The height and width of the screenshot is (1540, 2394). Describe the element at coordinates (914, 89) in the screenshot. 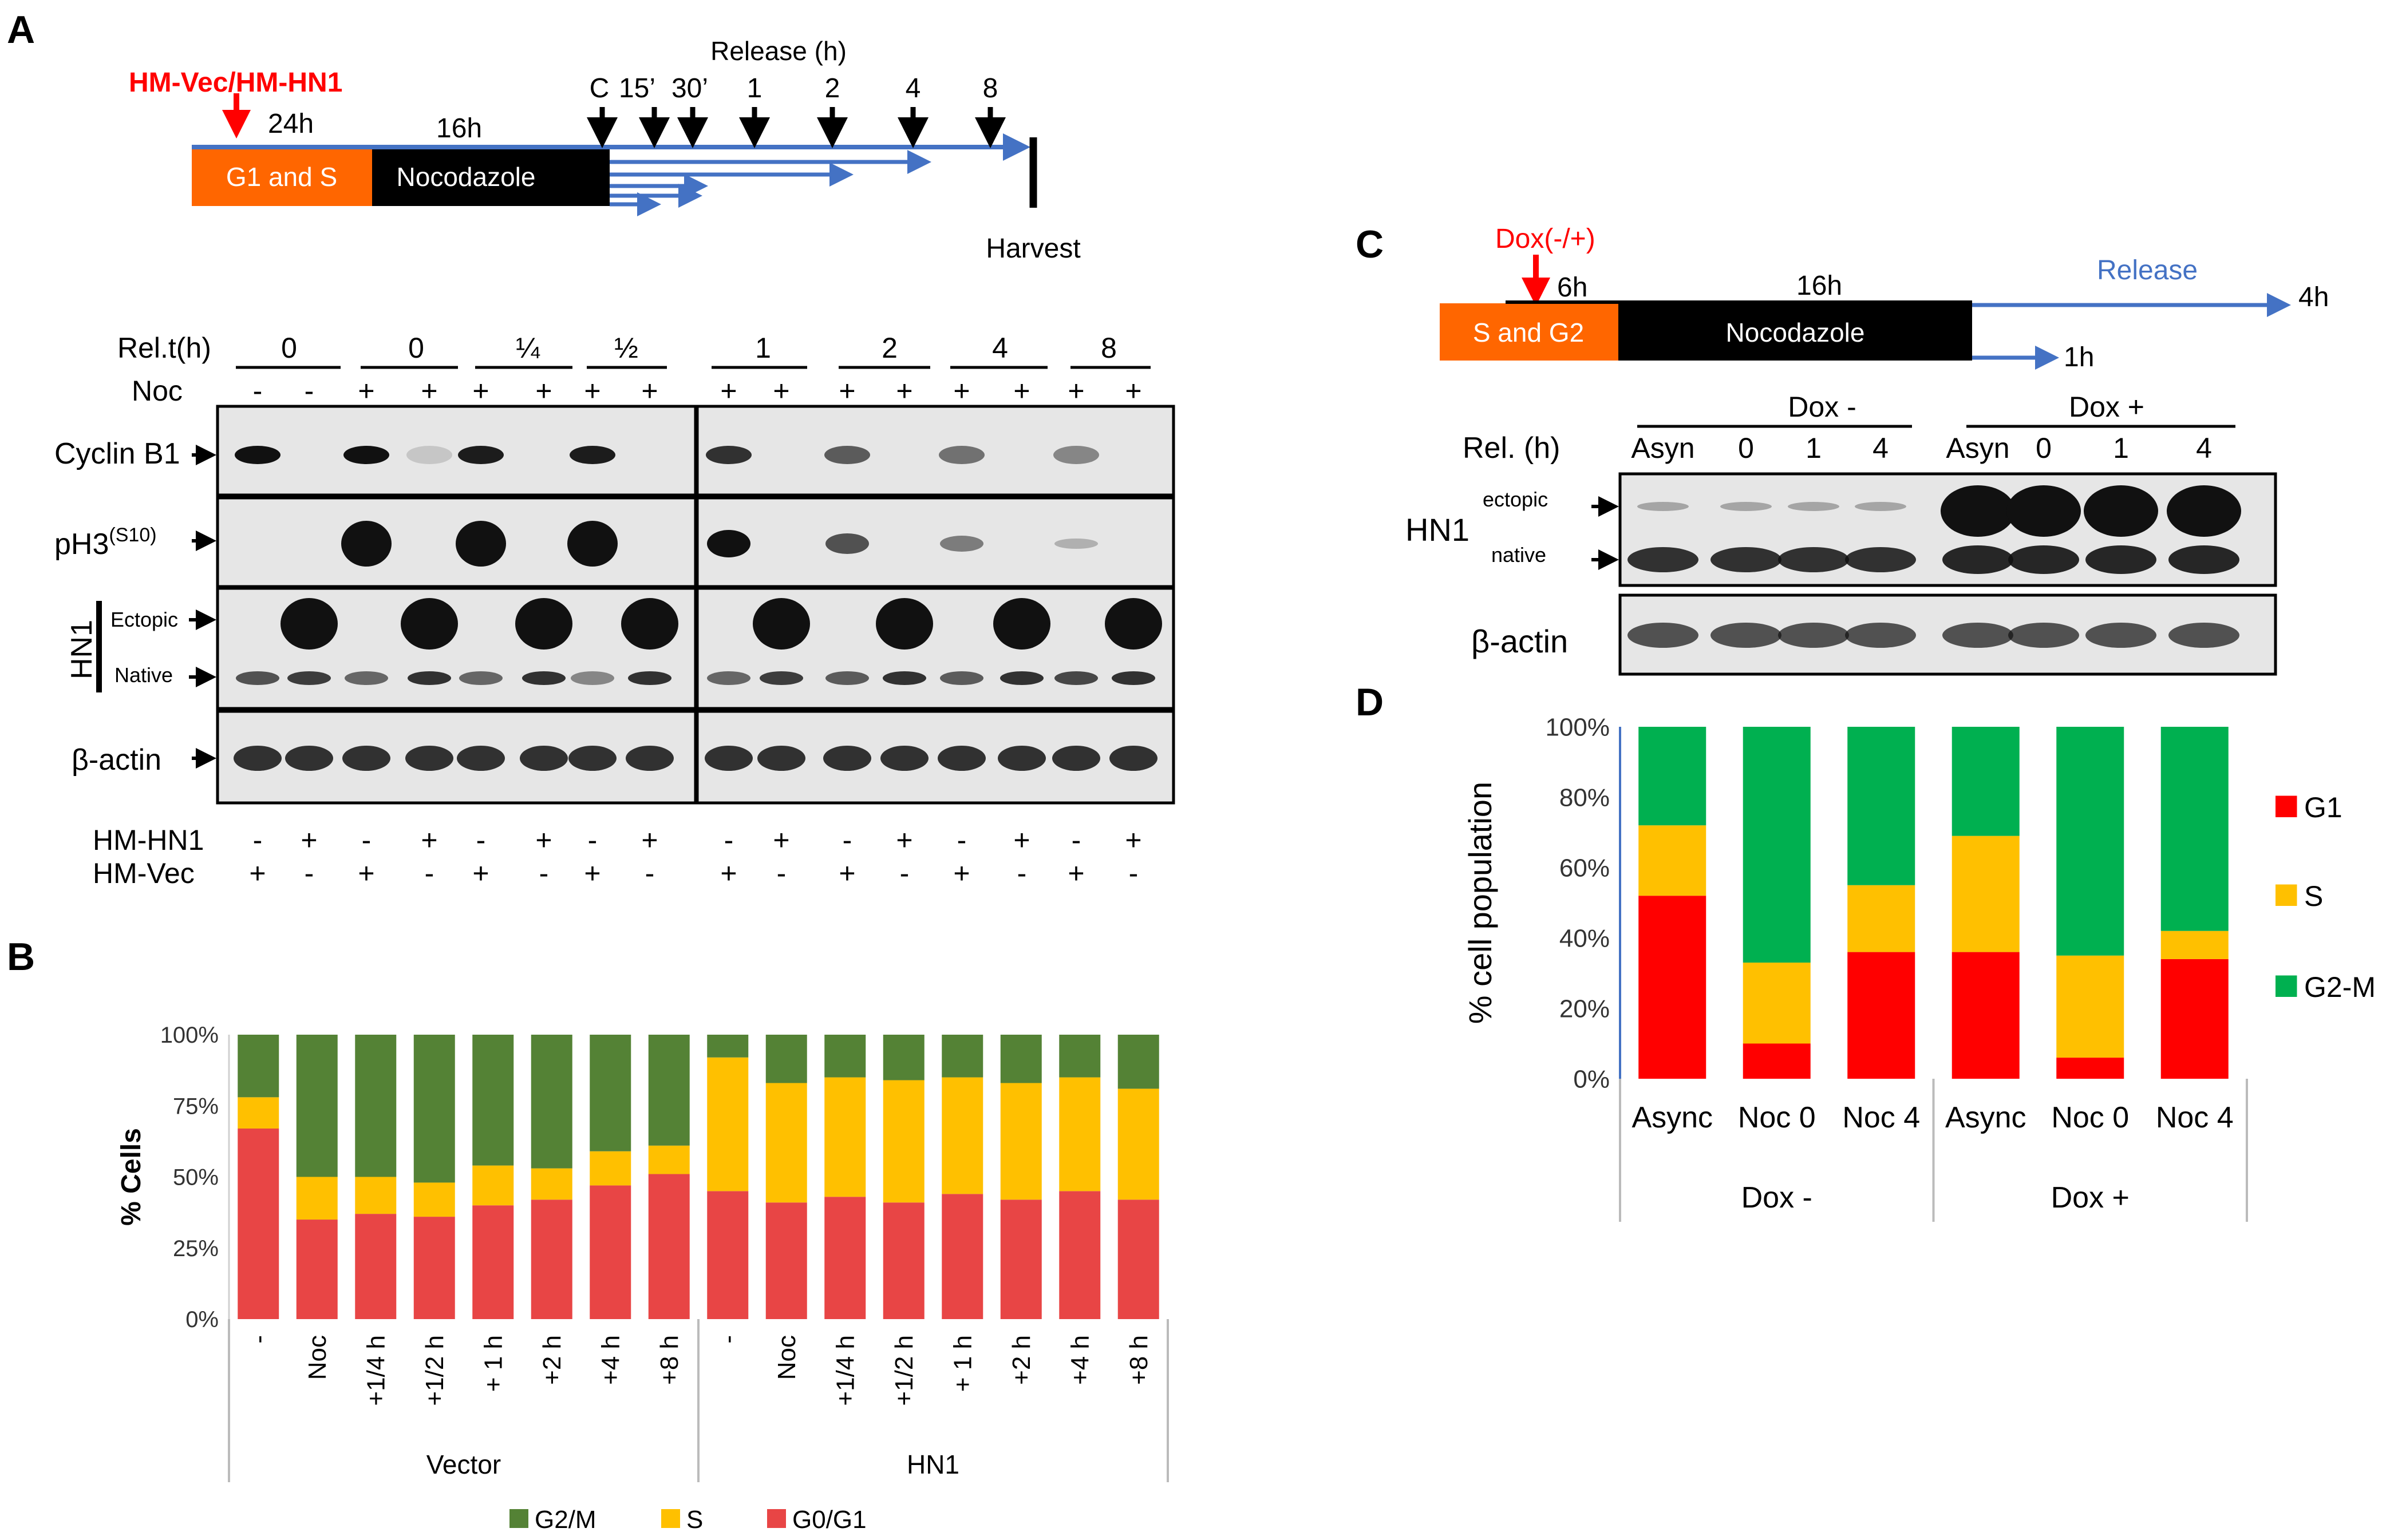

I see `release-point-label: 4` at that location.